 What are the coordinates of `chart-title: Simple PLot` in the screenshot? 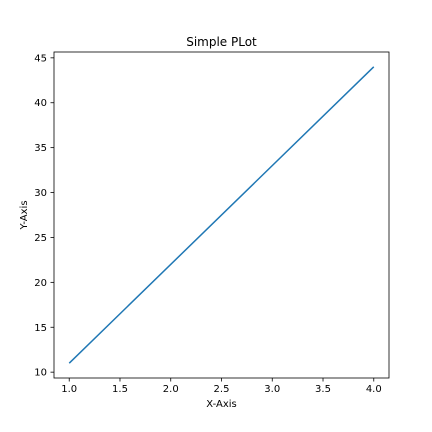 It's located at (221, 42).